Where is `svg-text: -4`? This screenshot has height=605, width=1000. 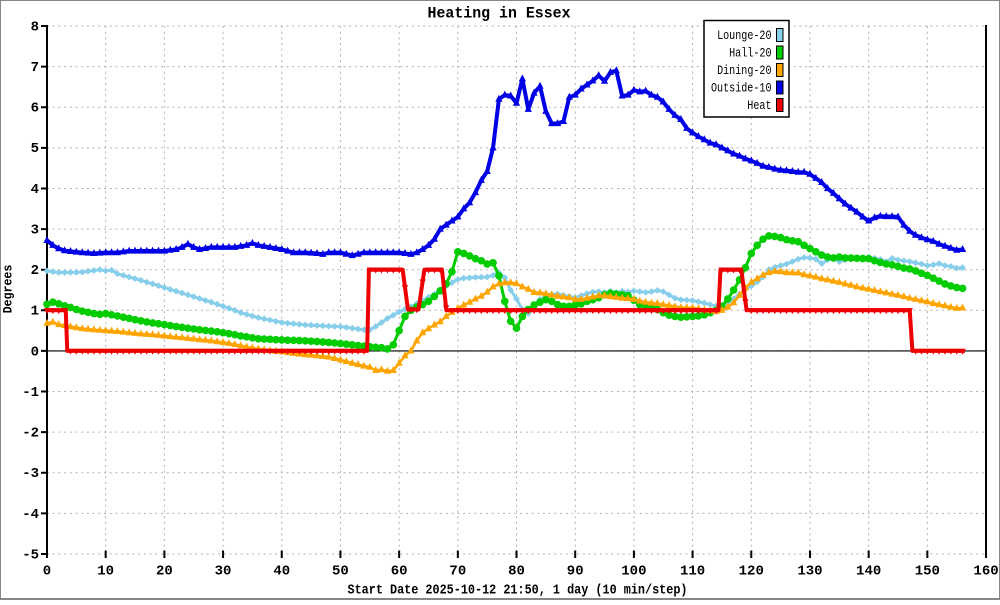
svg-text: -4 is located at coordinates (30, 515).